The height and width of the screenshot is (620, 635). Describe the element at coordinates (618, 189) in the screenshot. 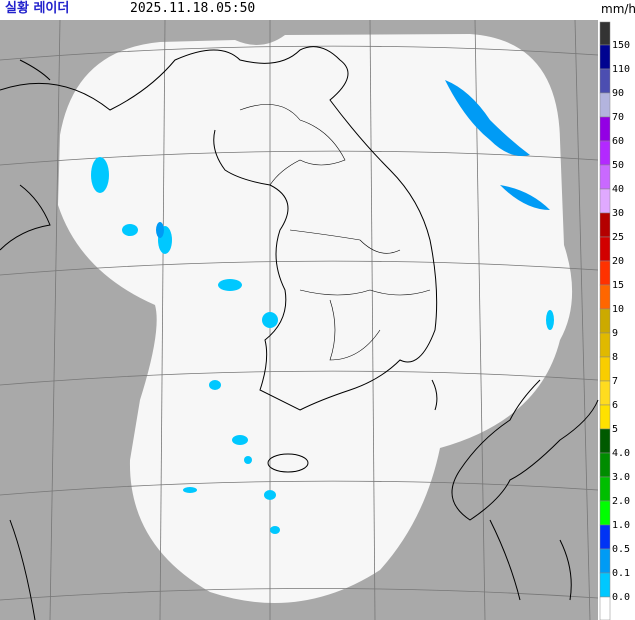

I see `legend-label: 40` at that location.